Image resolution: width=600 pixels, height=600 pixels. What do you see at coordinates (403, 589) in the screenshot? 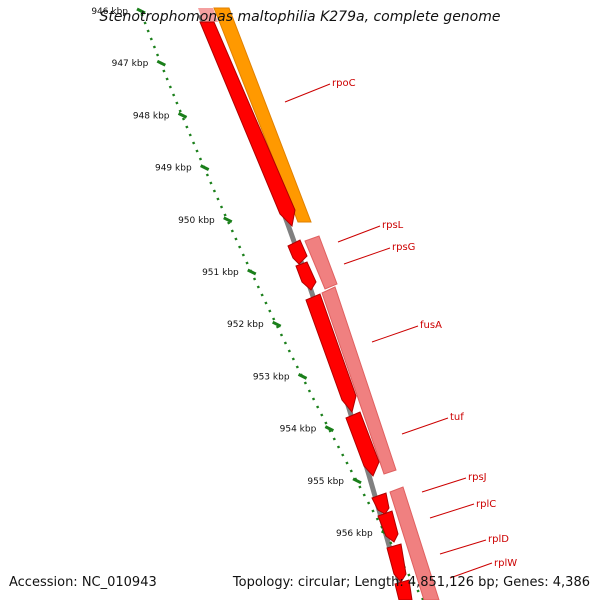
I see `gene-rplW-arrow` at bounding box center [403, 589].